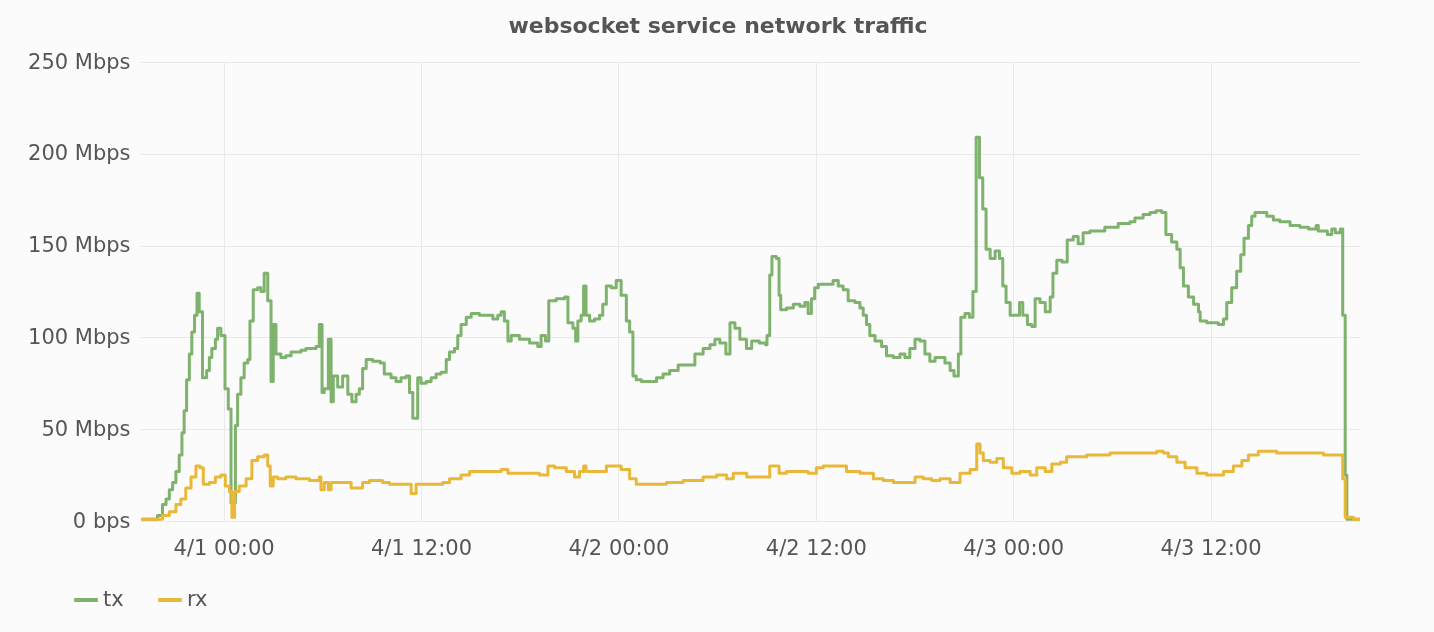 Image resolution: width=1434 pixels, height=632 pixels. I want to click on y-tick-label: 0 bps, so click(101, 520).